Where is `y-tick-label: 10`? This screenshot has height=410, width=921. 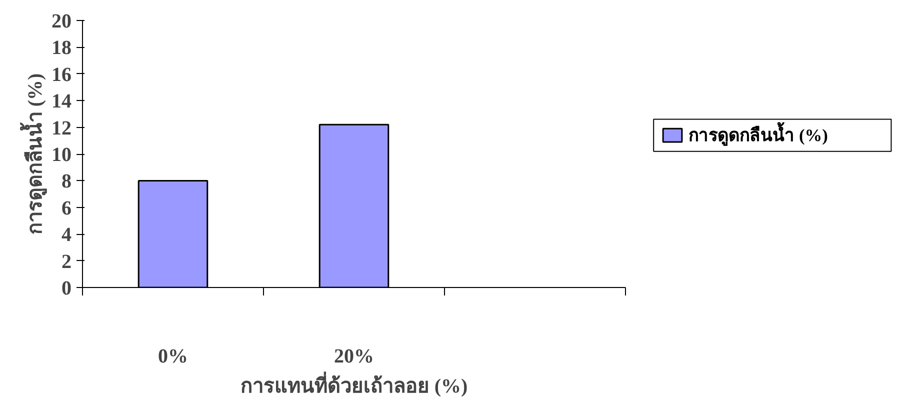
y-tick-label: 10 is located at coordinates (62, 155).